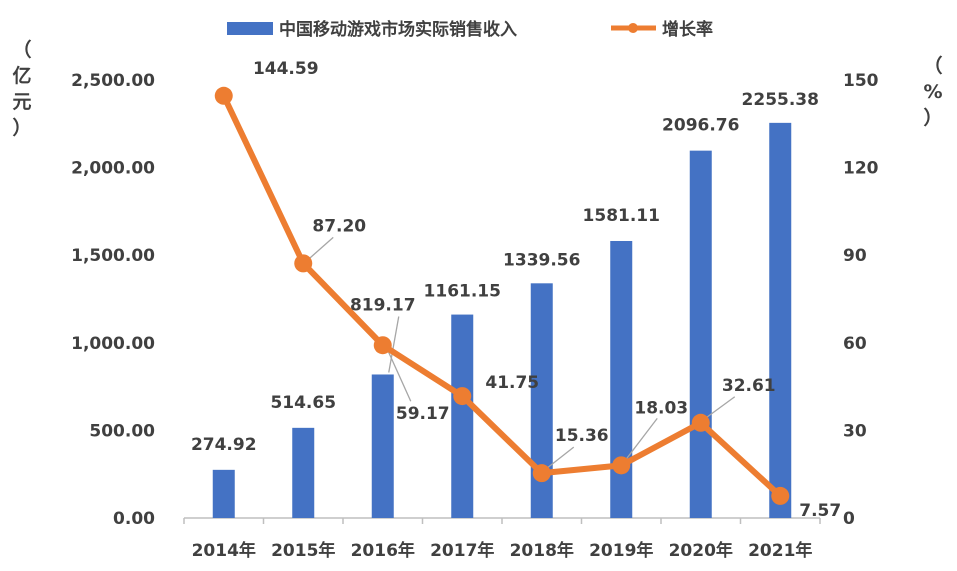  I want to click on right-tick-label: 120, so click(861, 169).